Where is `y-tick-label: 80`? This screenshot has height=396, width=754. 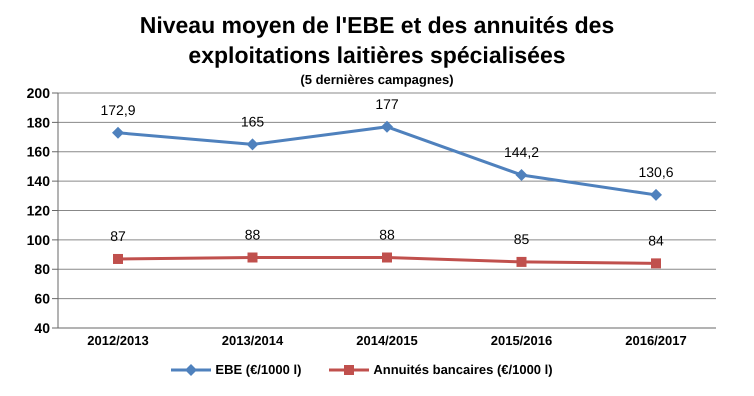 y-tick-label: 80 is located at coordinates (42, 269).